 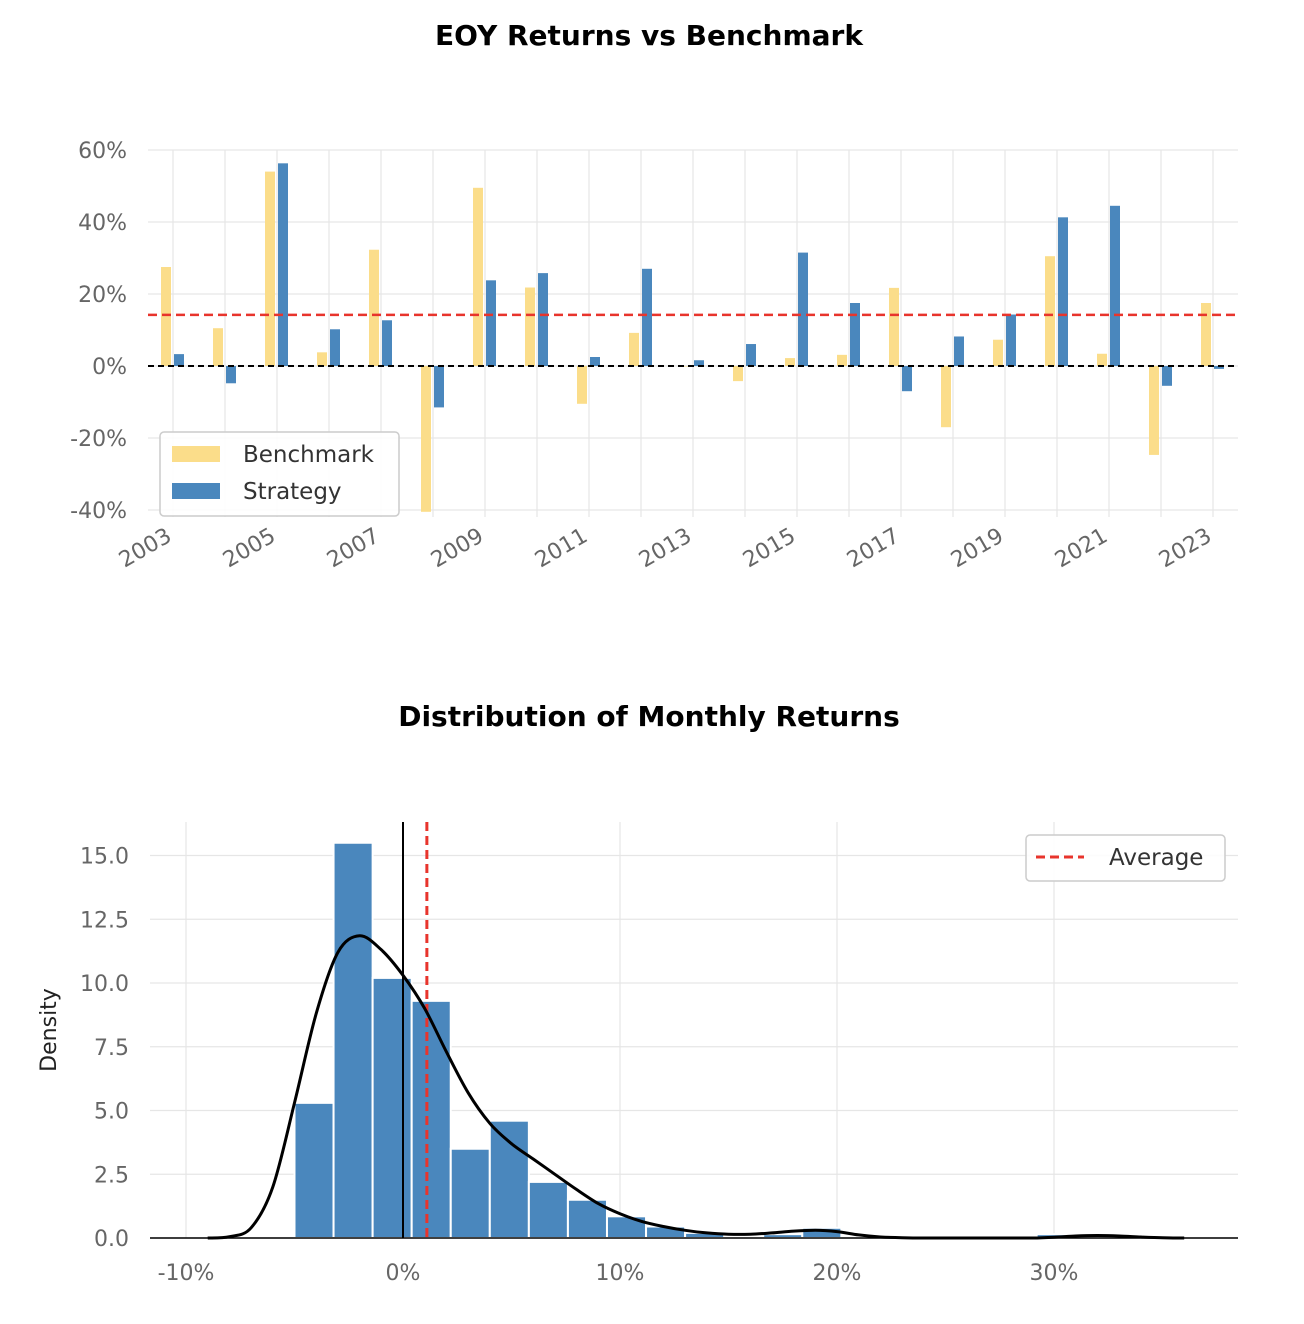 I want to click on distribution-y-ticks: 0.0 2.5 5.0 7.5 10.0 12.5 15.0, so click(x=104, y=1049).